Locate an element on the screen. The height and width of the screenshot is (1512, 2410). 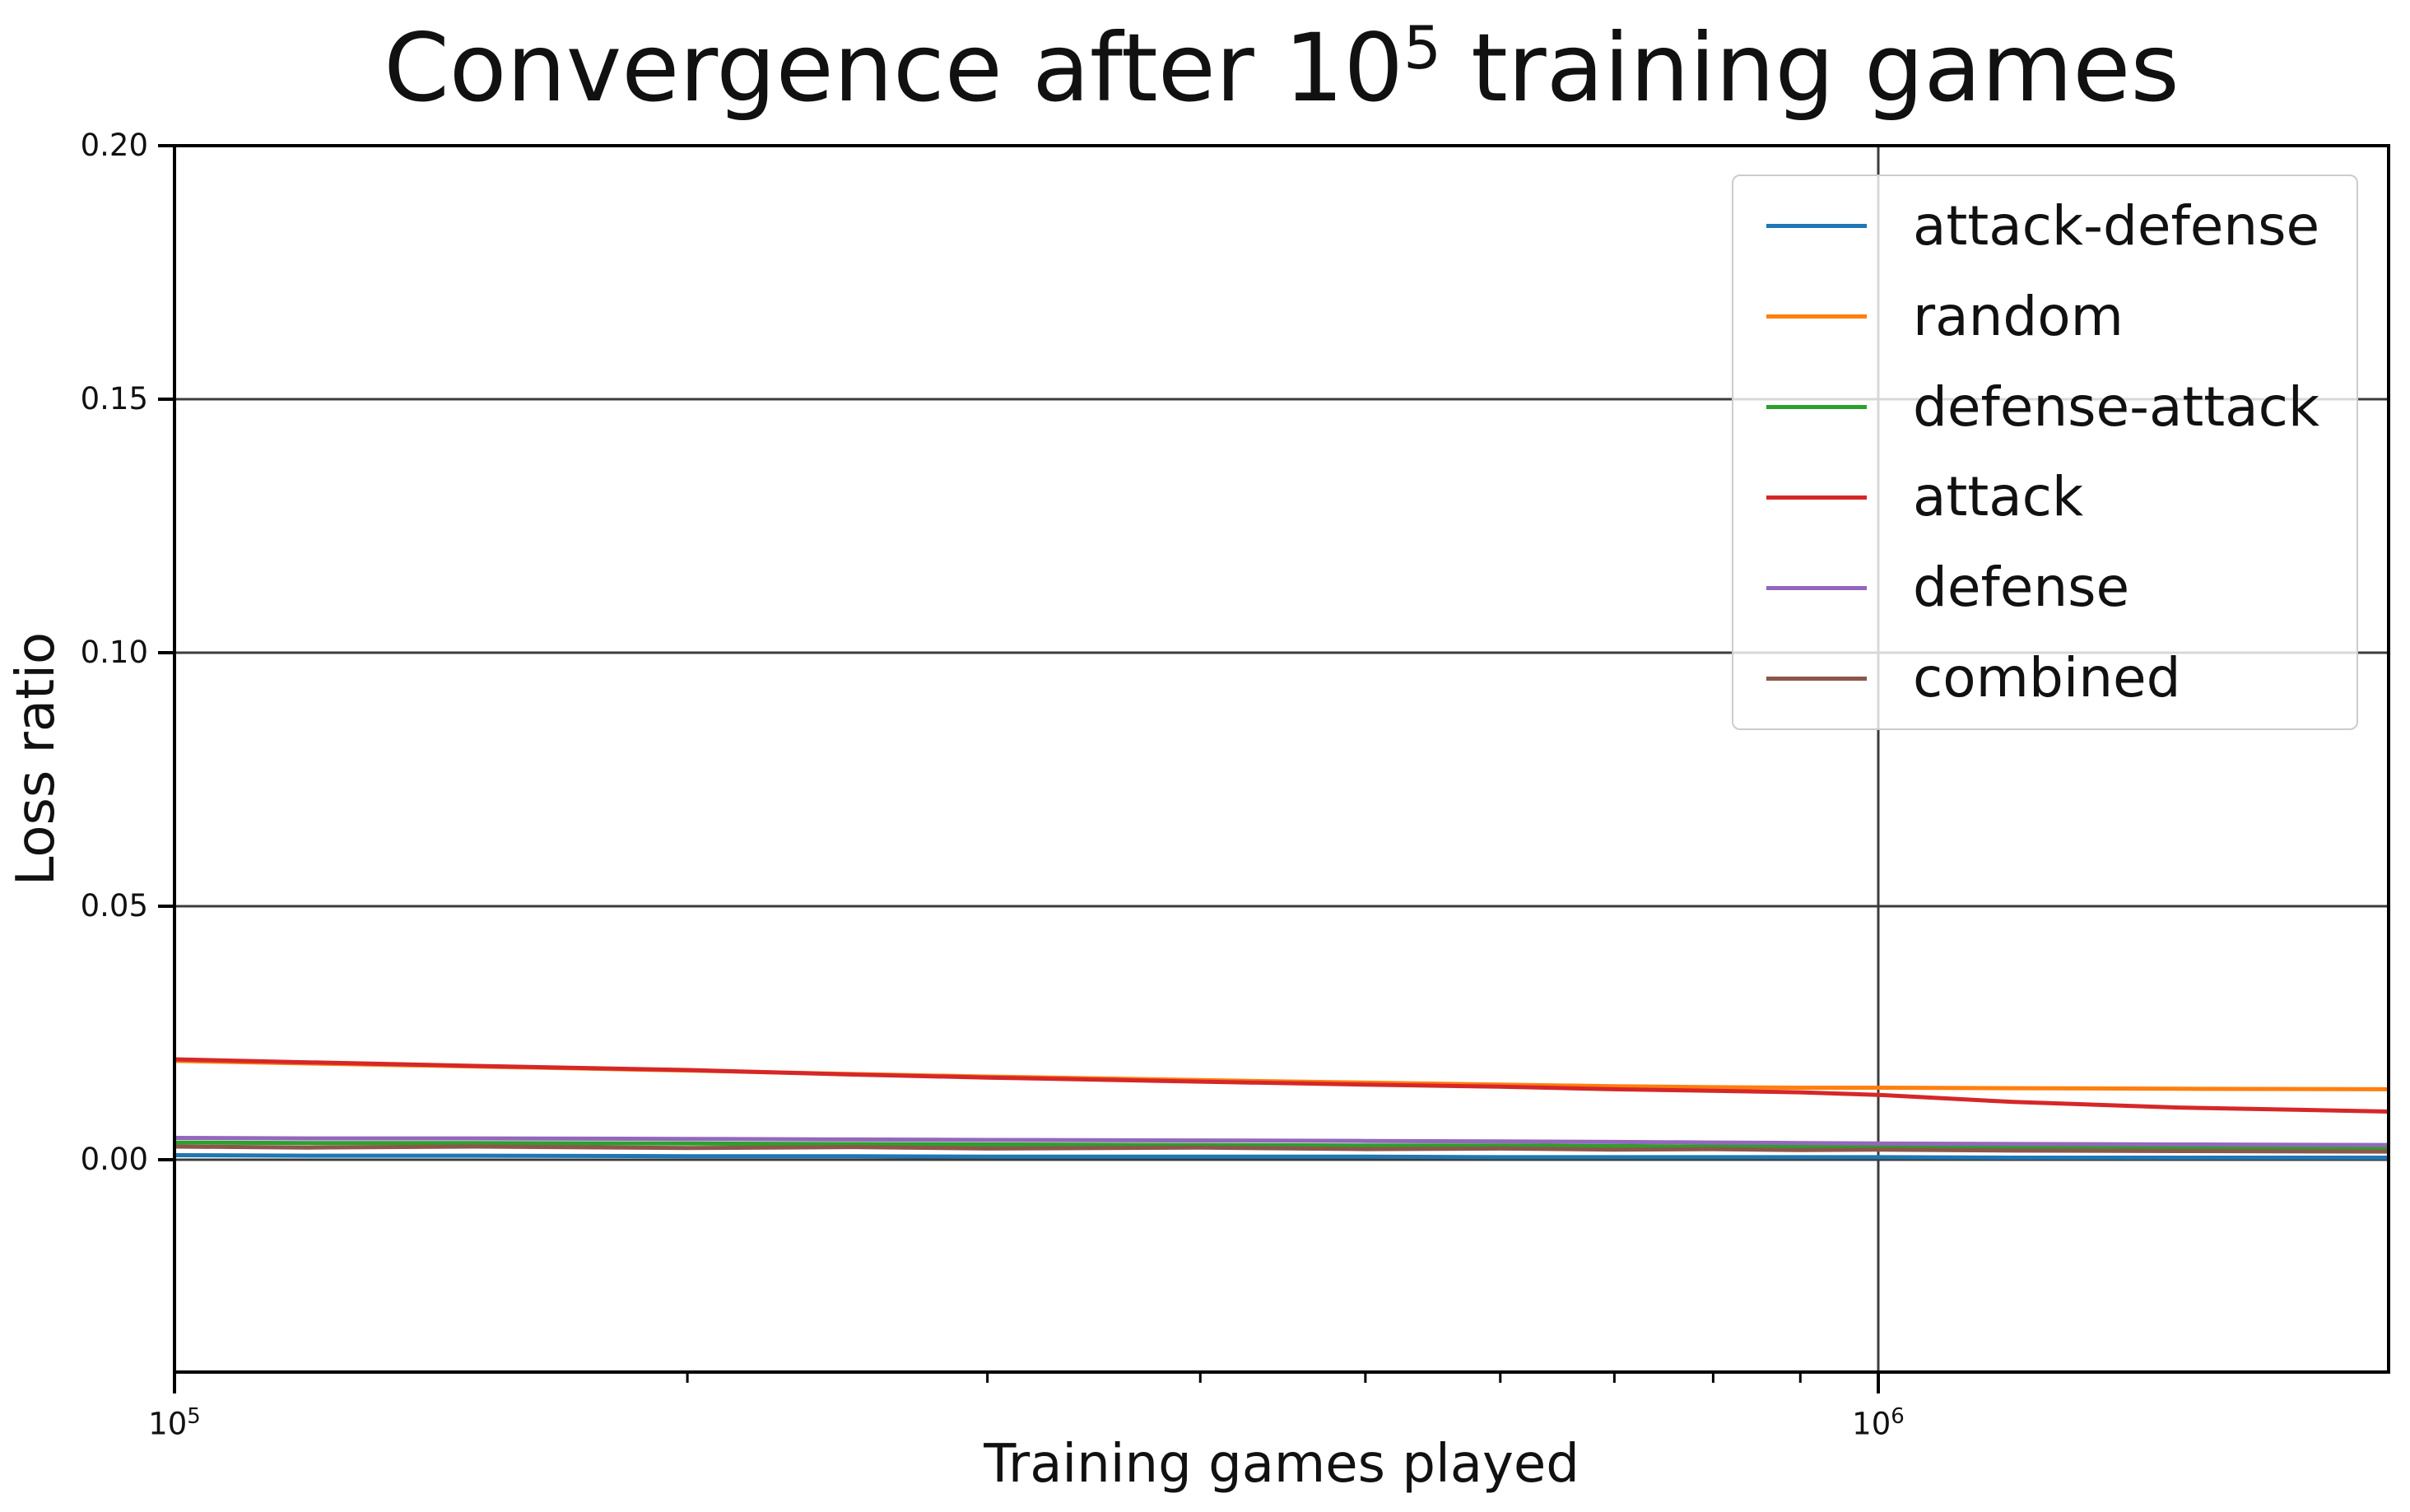
legend-item-attack: attack is located at coordinates (2044, 497).